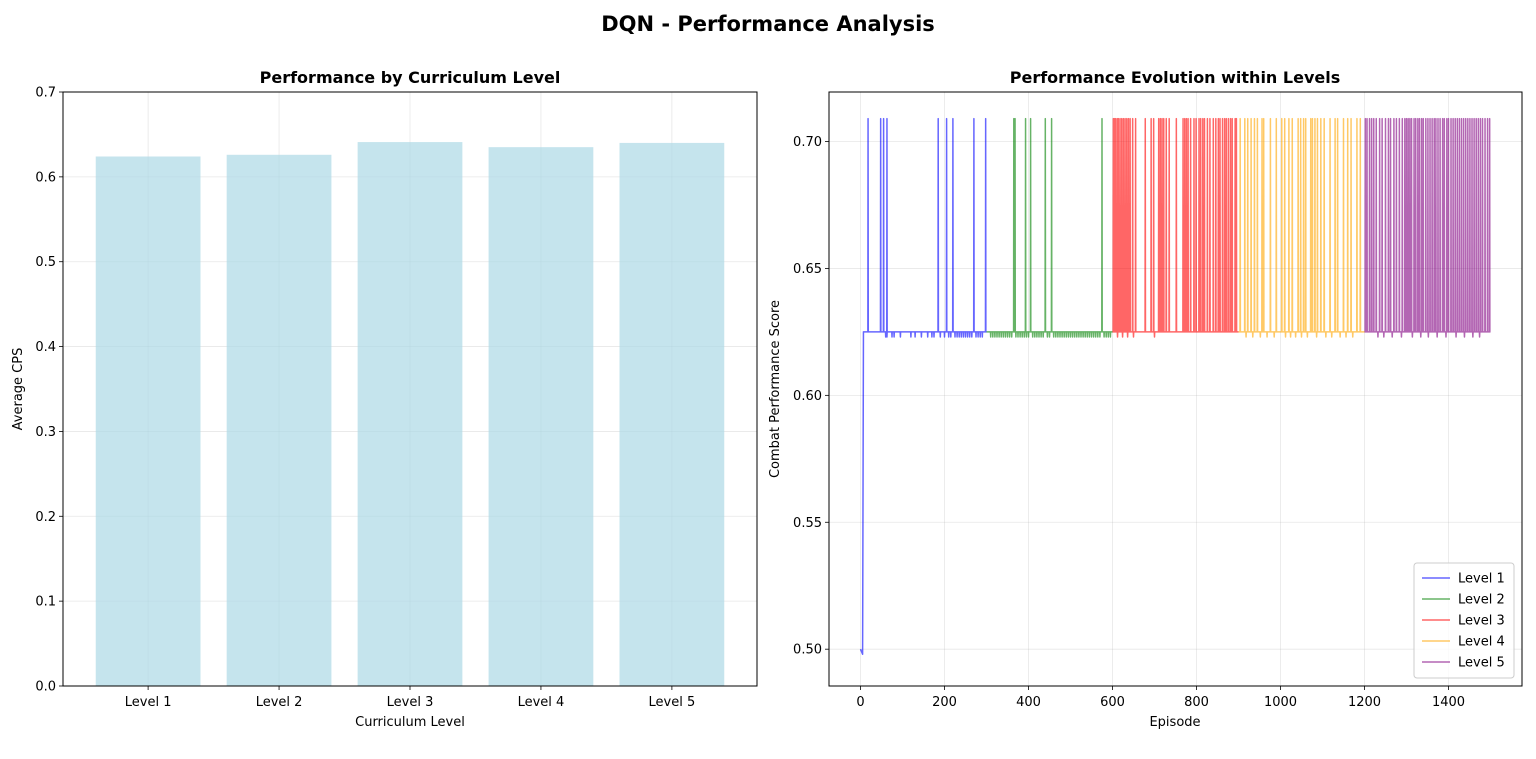 Image resolution: width=1536 pixels, height=759 pixels. What do you see at coordinates (45, 262) in the screenshot?
I see `bar-chart-ytick-label: 0.5` at bounding box center [45, 262].